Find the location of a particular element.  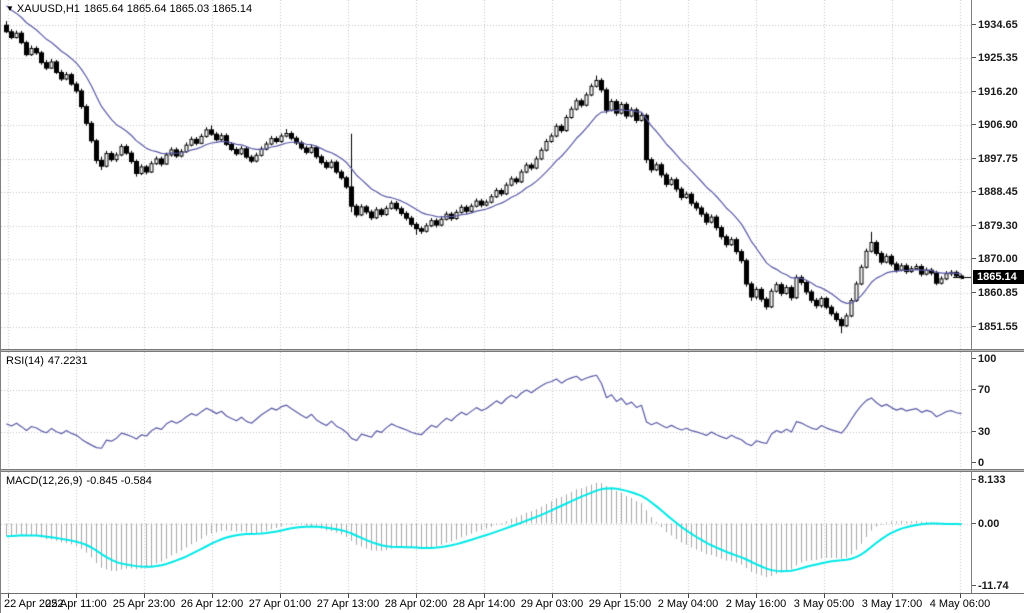

macd-axis: 8.133 0.00 -11.74 is located at coordinates (997, 532).